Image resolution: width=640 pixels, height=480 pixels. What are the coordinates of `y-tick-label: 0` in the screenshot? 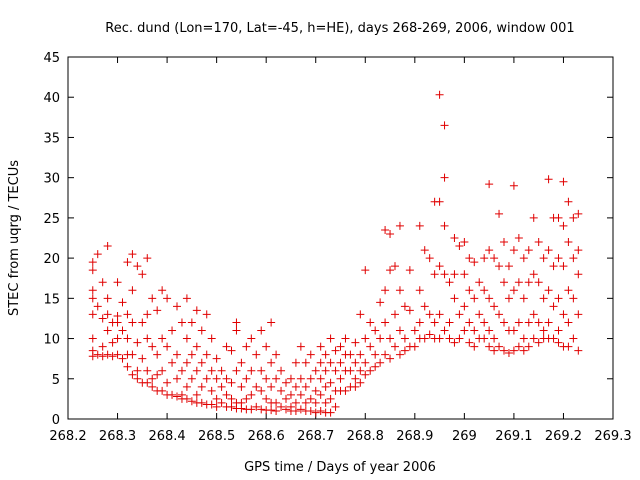 It's located at (56, 420).